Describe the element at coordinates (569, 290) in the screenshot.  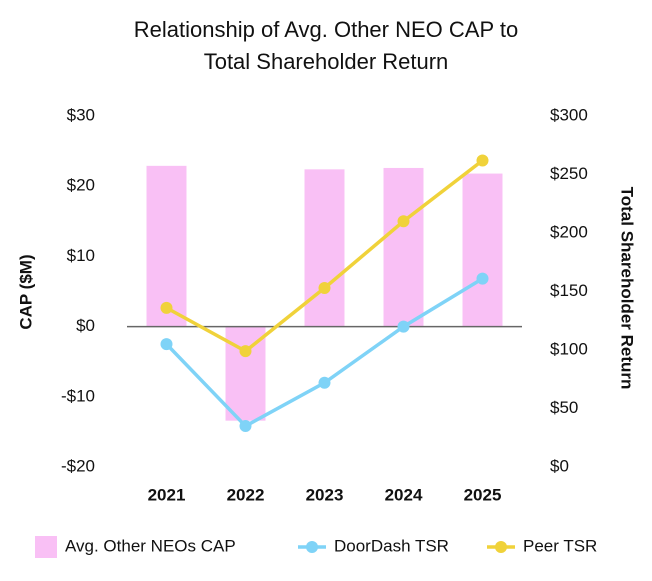
I see `y2-tick-label: $150` at that location.